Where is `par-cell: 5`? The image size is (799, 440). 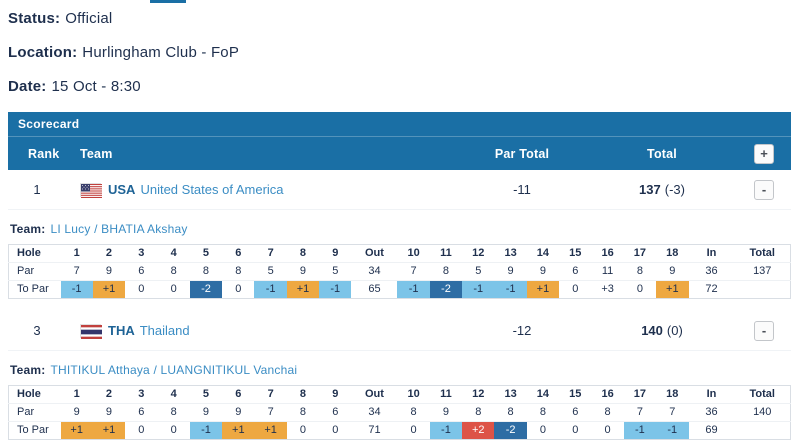 par-cell: 5 is located at coordinates (335, 271).